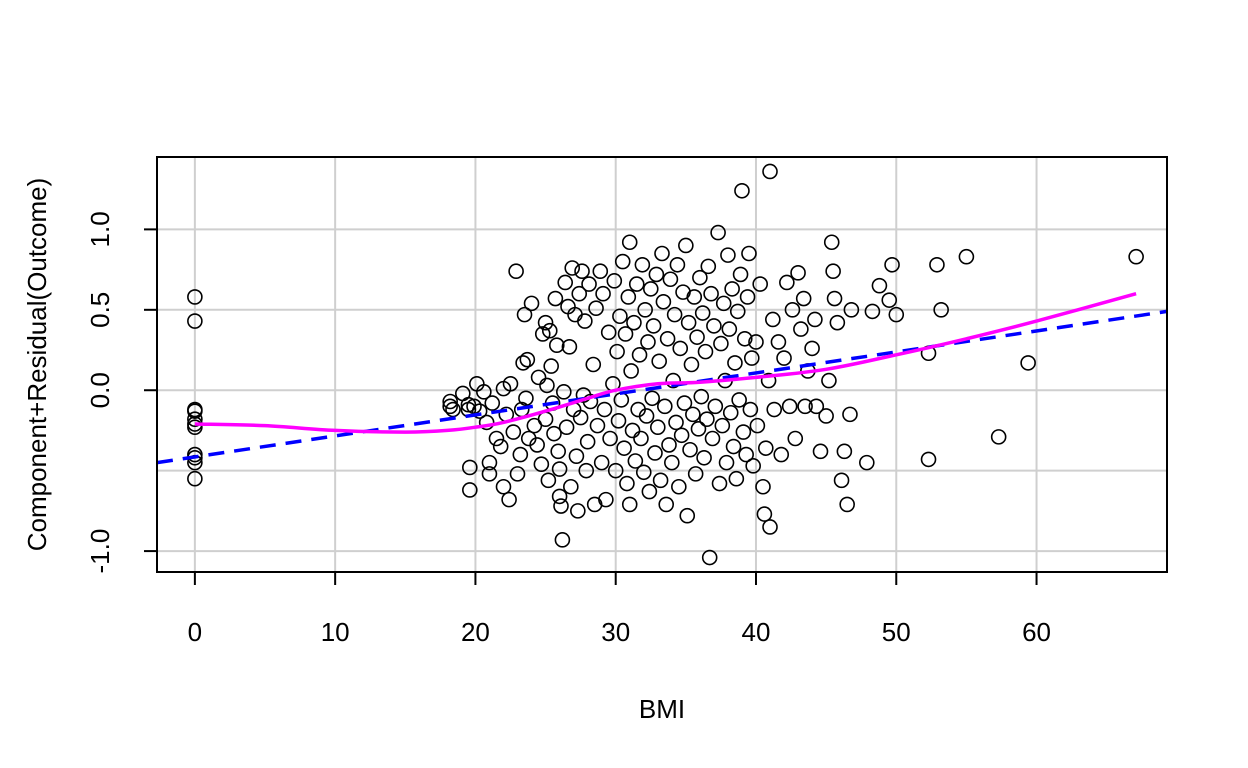 The width and height of the screenshot is (1248, 768). Describe the element at coordinates (100, 390) in the screenshot. I see `y-tick-label: 0.0` at that location.